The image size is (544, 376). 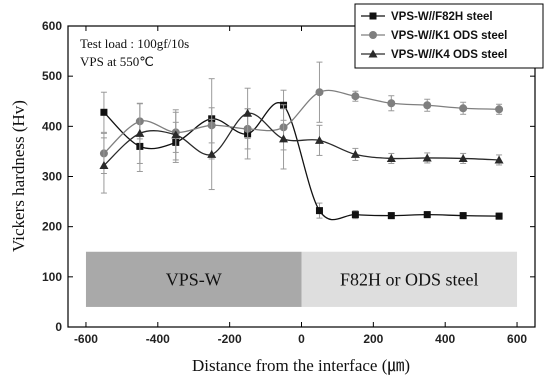 What do you see at coordinates (52, 227) in the screenshot?
I see `y-tick-label: 200` at bounding box center [52, 227].